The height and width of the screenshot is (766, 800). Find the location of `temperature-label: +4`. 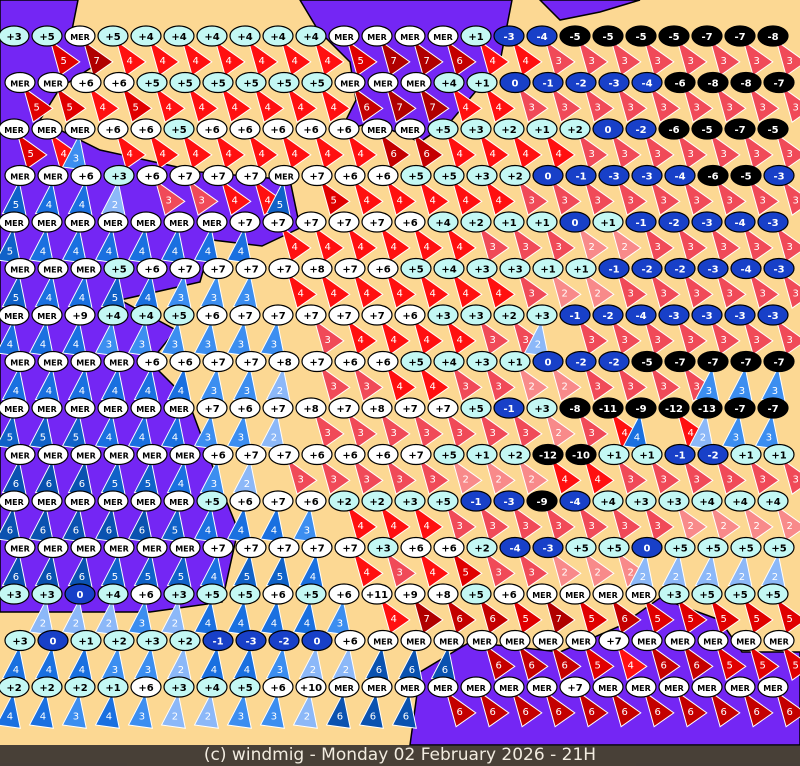

temperature-label: +4 is located at coordinates (706, 502).